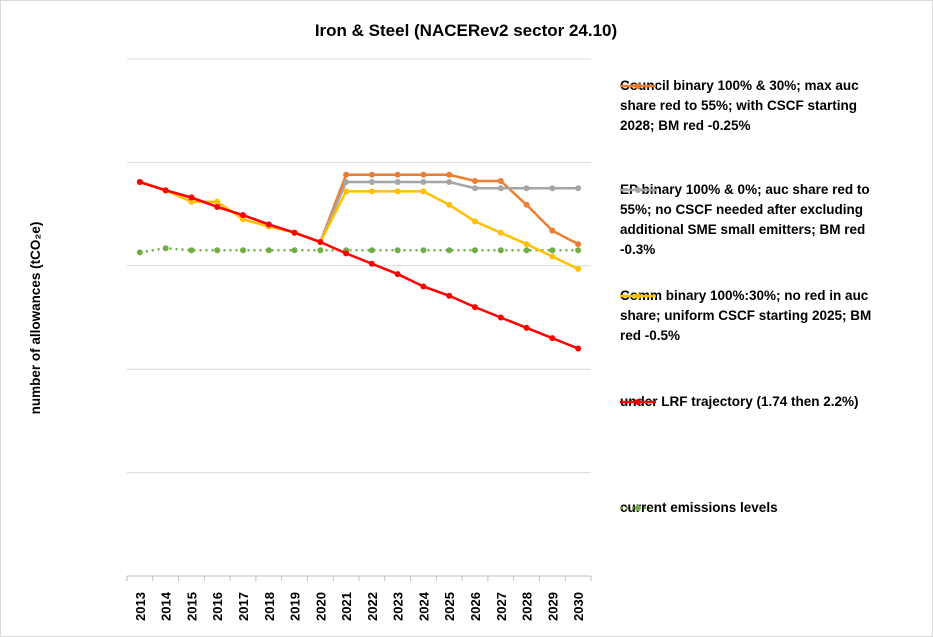 The height and width of the screenshot is (637, 933). I want to click on y-axis-label: number of allowances (tCO₂e), so click(35, 318).